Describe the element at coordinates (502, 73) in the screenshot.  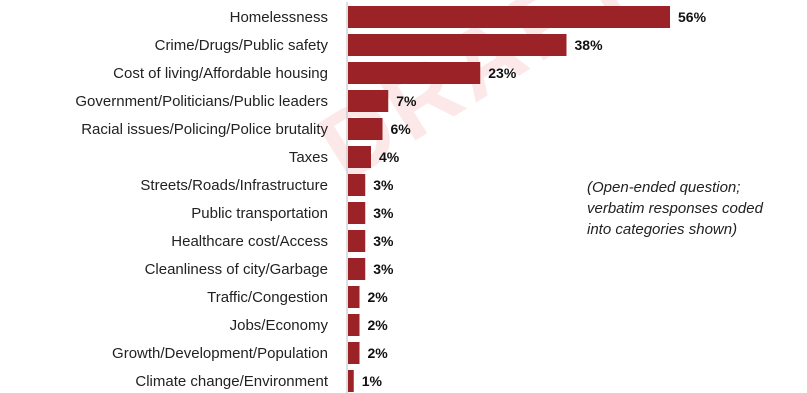
I see `value-label: 23%` at that location.